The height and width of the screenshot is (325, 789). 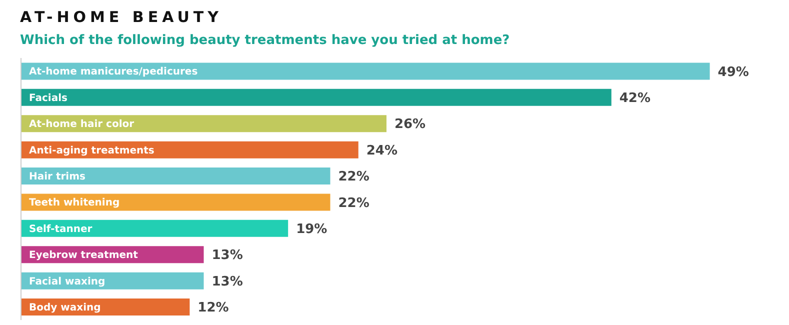 What do you see at coordinates (83, 256) in the screenshot?
I see `y-tick-label: Eyebrow treatment` at bounding box center [83, 256].